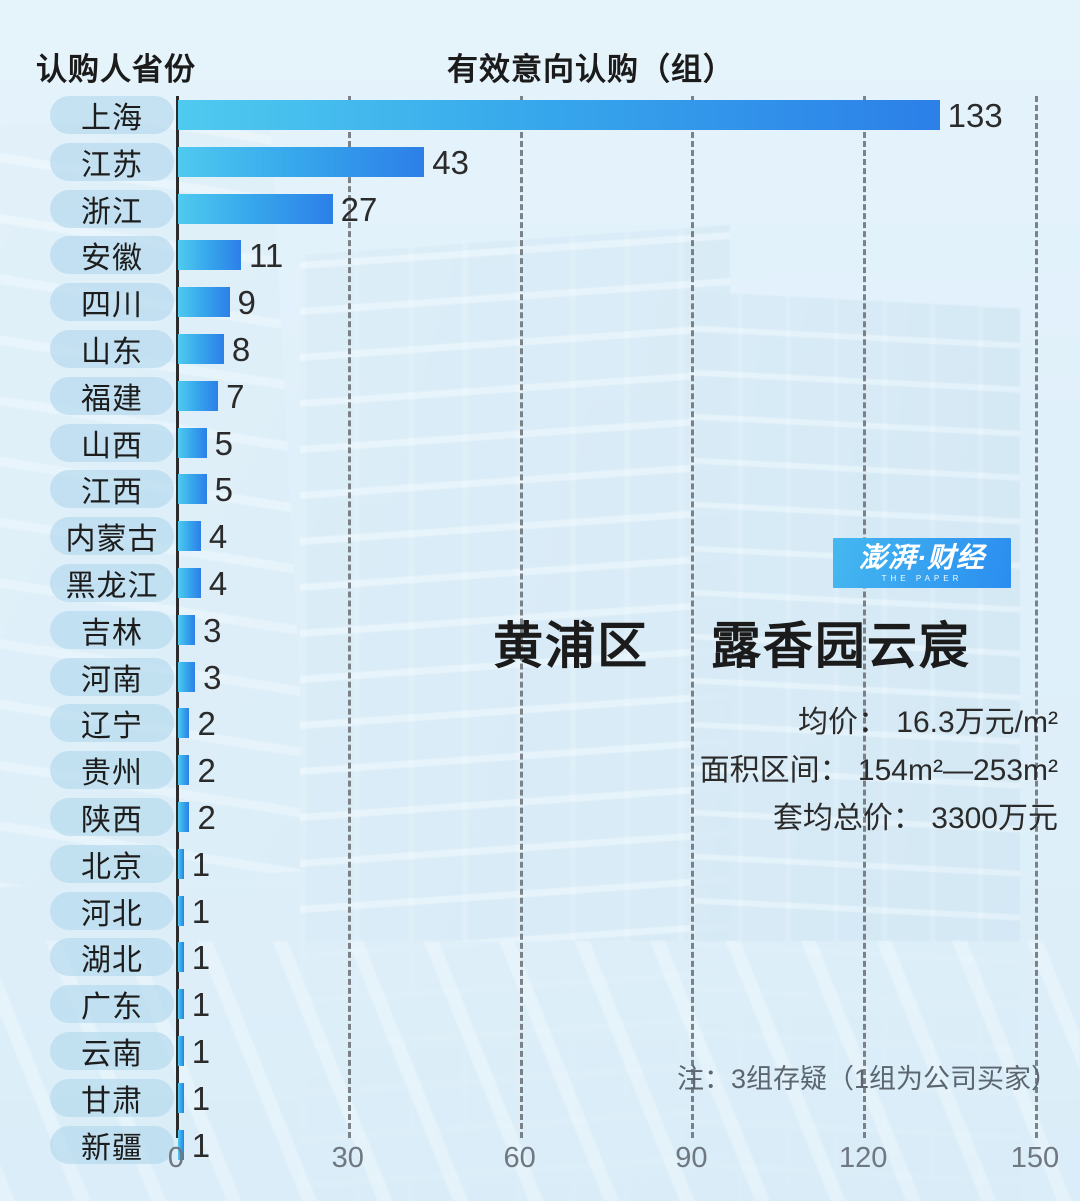 This screenshot has height=1201, width=1080. I want to click on bar-value-内蒙古: 4, so click(218, 537).